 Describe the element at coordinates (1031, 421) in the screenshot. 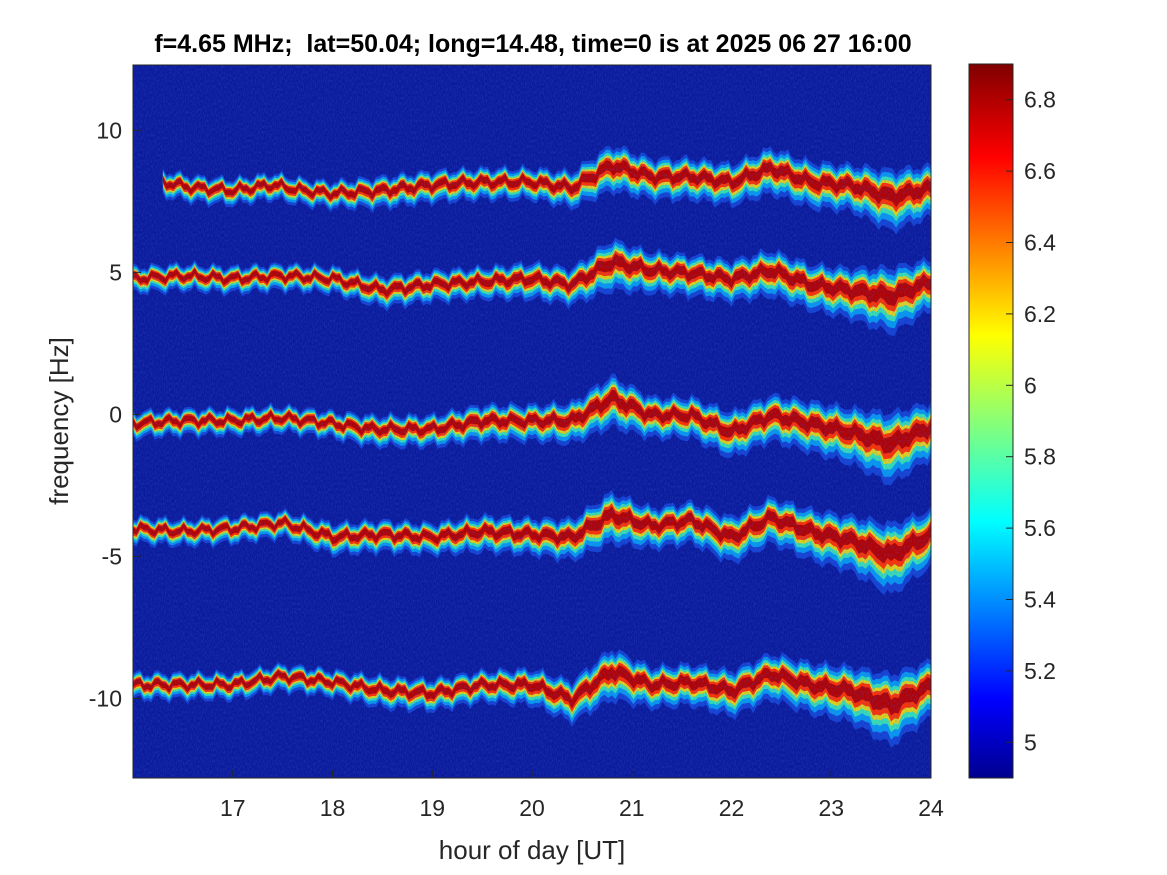

I see `colorbar-ticks: 6.8 6.6 6.4 6.2 6 5.8 5.6 5.4 5.2 5` at that location.